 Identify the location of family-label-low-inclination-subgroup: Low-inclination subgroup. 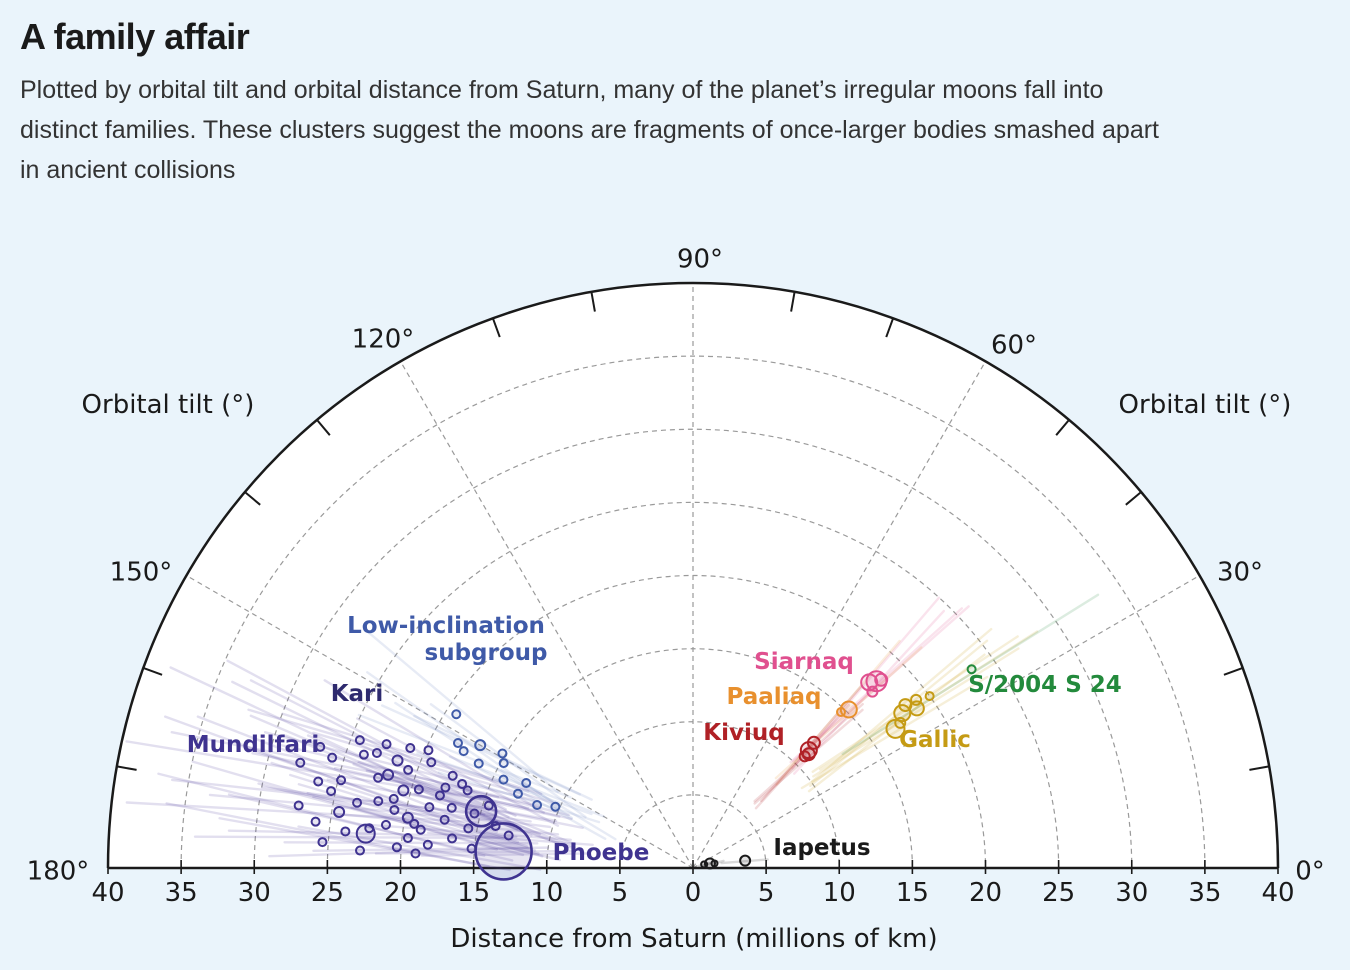
(447, 639).